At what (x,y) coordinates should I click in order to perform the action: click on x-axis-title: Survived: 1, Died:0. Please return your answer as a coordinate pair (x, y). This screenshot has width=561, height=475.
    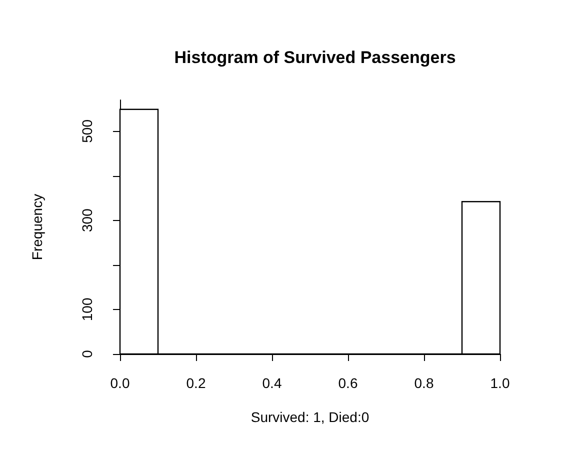
    Looking at the image, I should click on (310, 417).